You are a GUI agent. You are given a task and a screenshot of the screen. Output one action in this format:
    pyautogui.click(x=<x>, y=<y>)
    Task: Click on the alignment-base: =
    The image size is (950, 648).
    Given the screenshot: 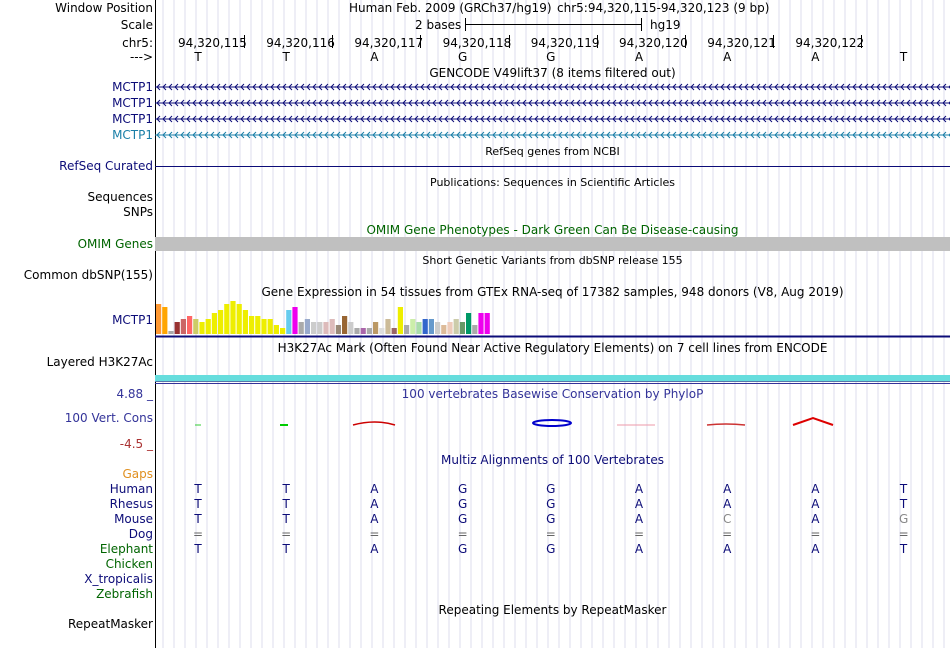 What is the action you would take?
    pyautogui.click(x=550, y=534)
    